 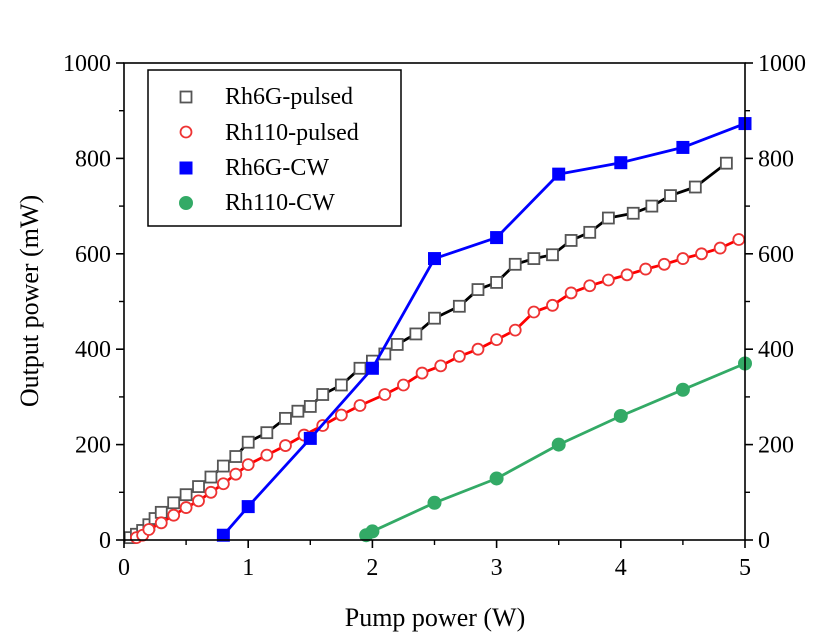 I want to click on x-tick-label-4: 4, so click(x=621, y=568).